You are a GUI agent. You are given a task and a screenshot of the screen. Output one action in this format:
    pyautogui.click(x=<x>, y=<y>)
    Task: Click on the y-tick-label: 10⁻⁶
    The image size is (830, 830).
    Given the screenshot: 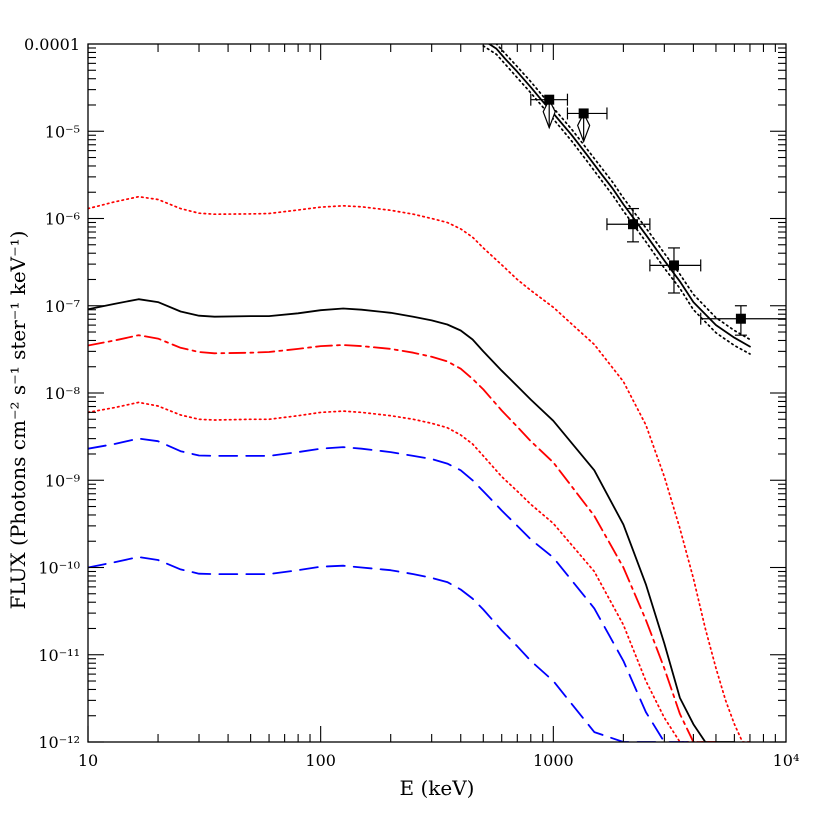 What is the action you would take?
    pyautogui.click(x=62, y=219)
    